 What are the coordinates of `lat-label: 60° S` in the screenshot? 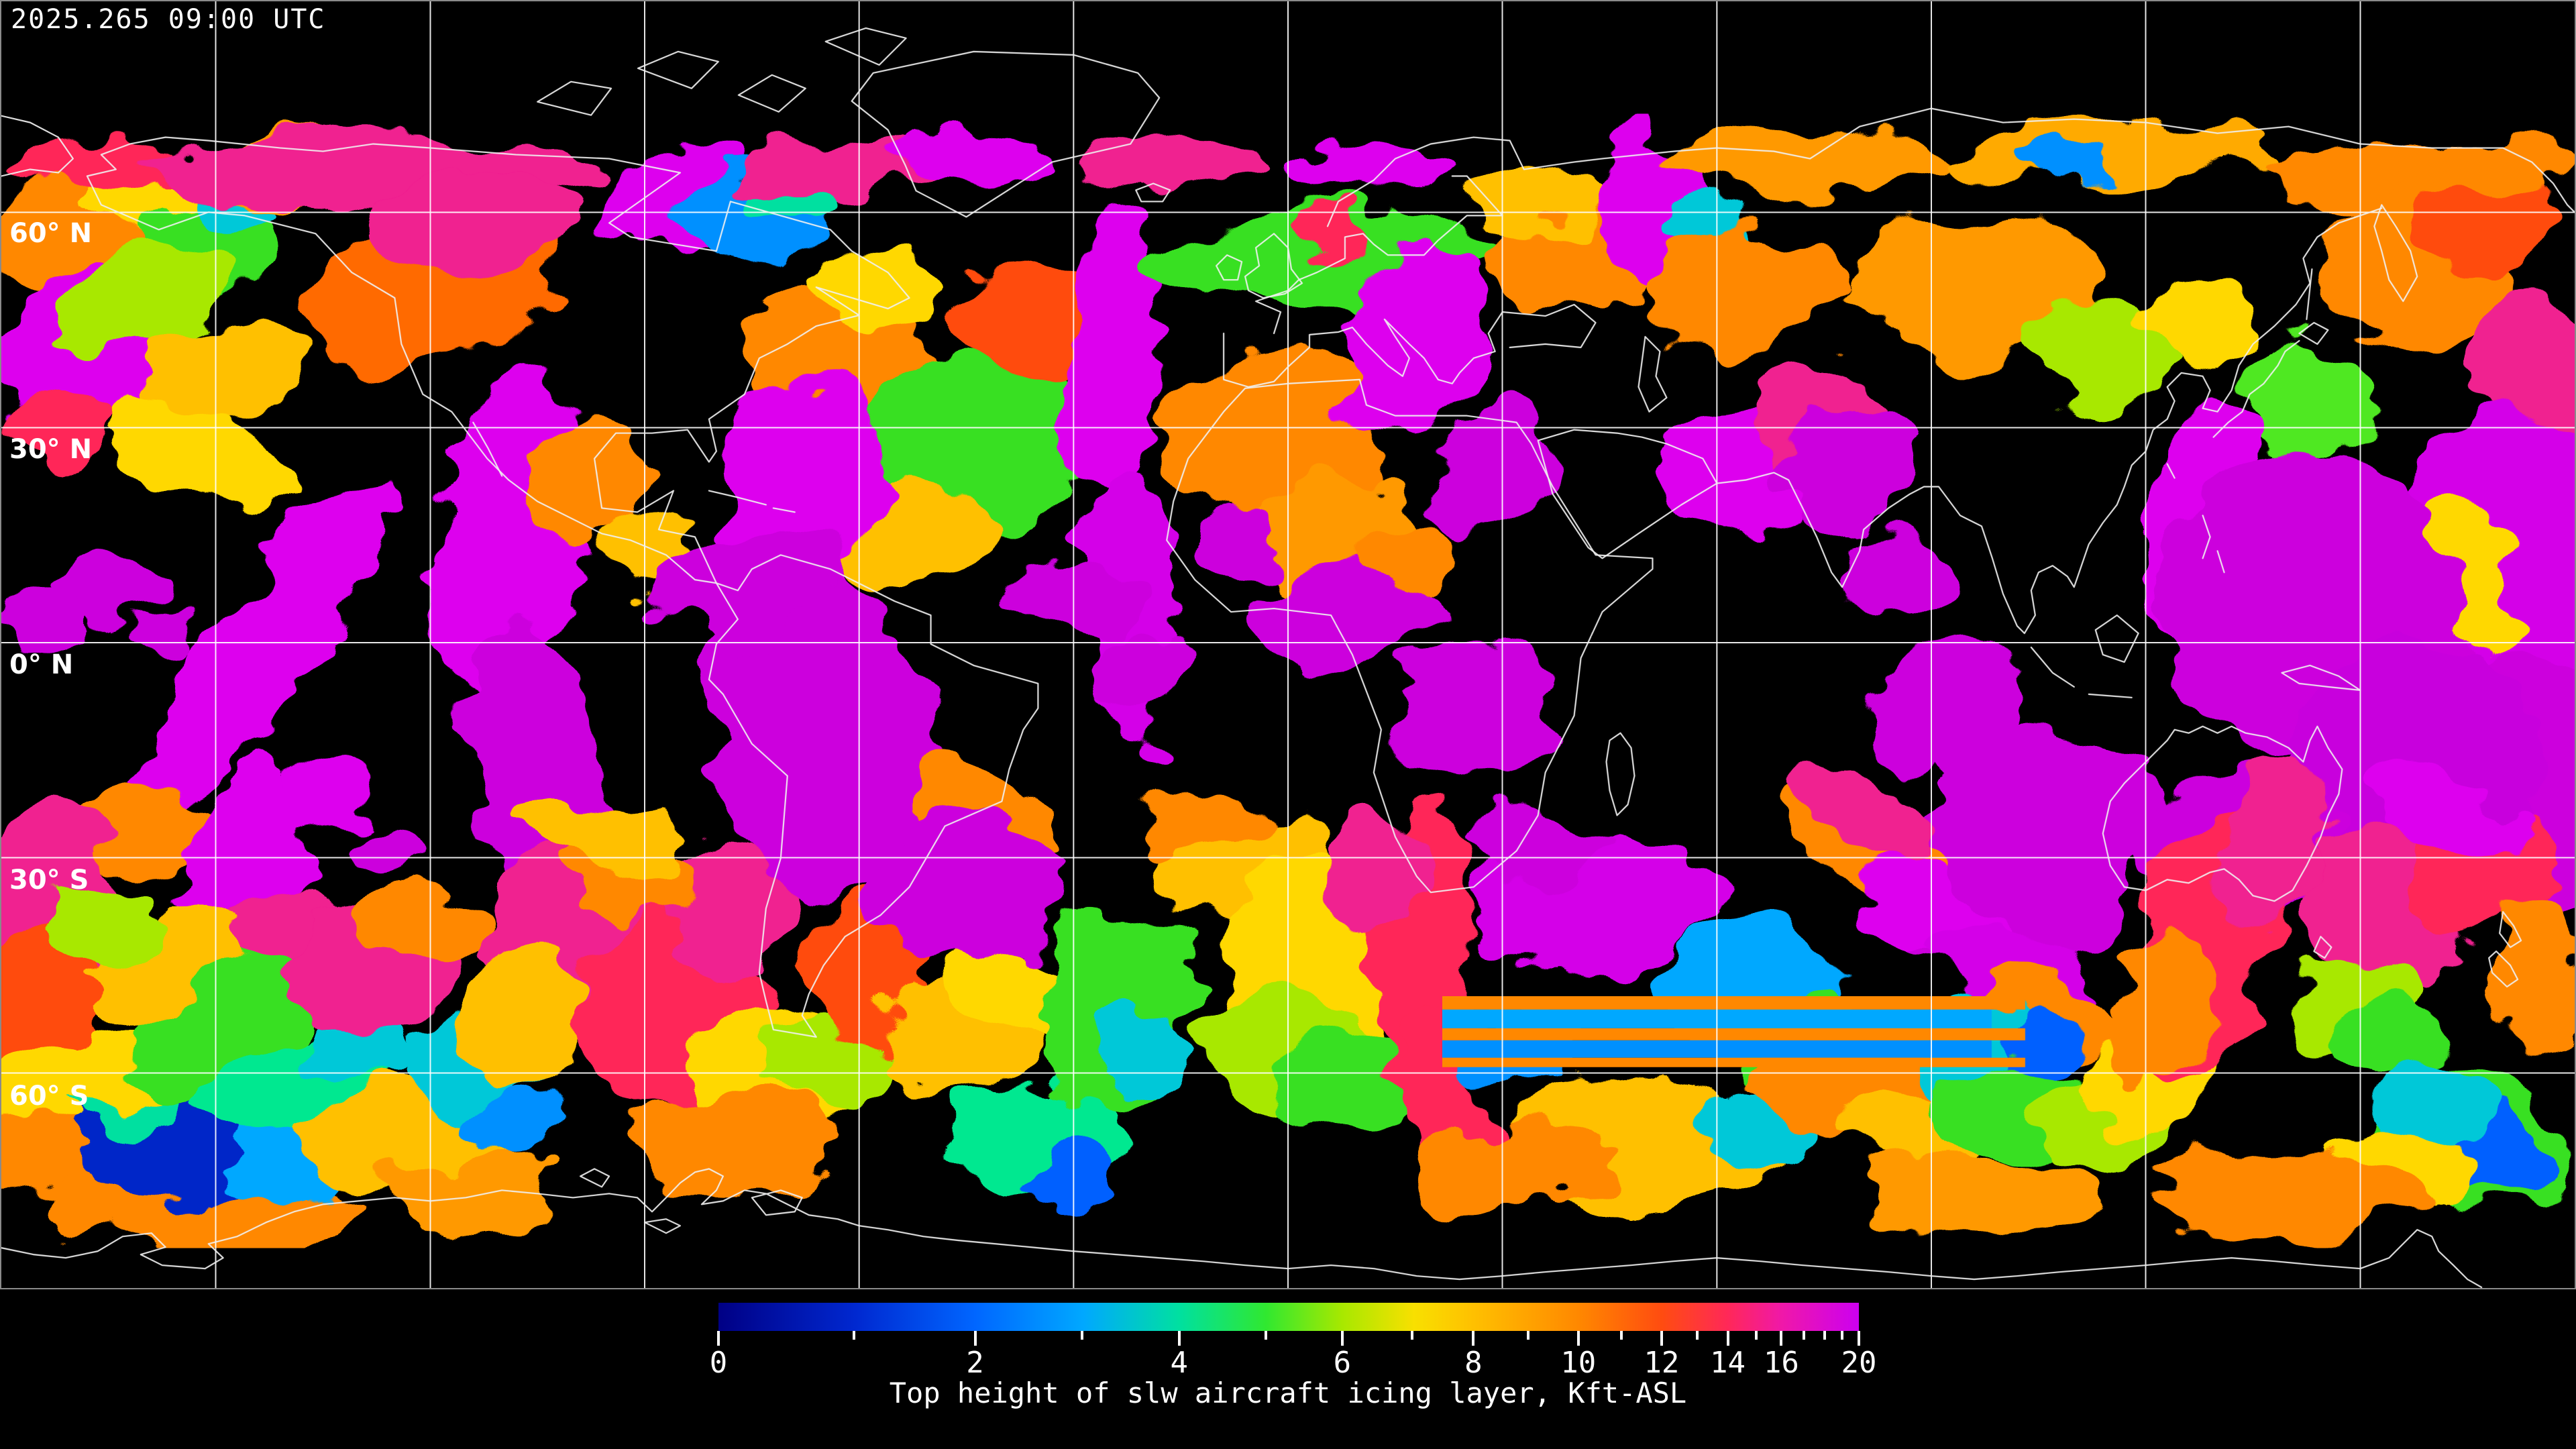 It's located at (49, 1096).